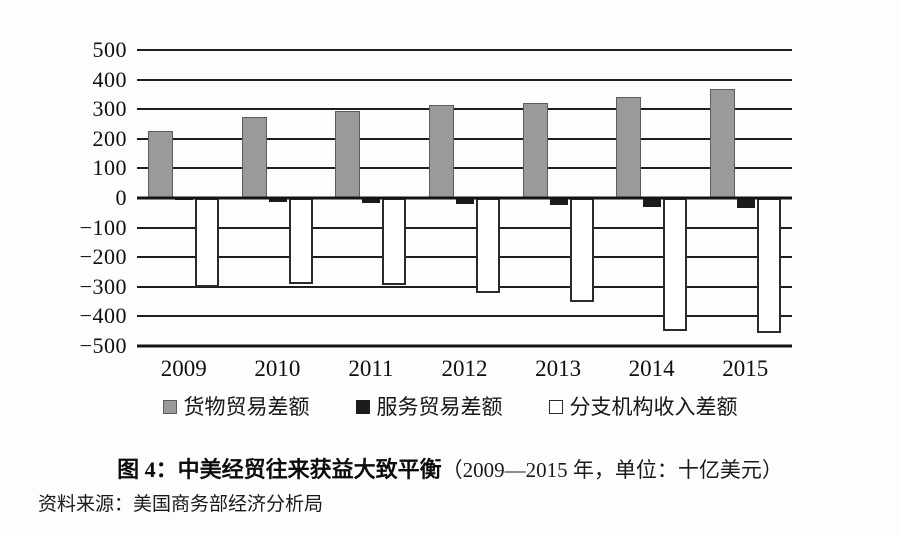 The image size is (900, 535). Describe the element at coordinates (768, 265) in the screenshot. I see `bar-branch-income-2015` at that location.